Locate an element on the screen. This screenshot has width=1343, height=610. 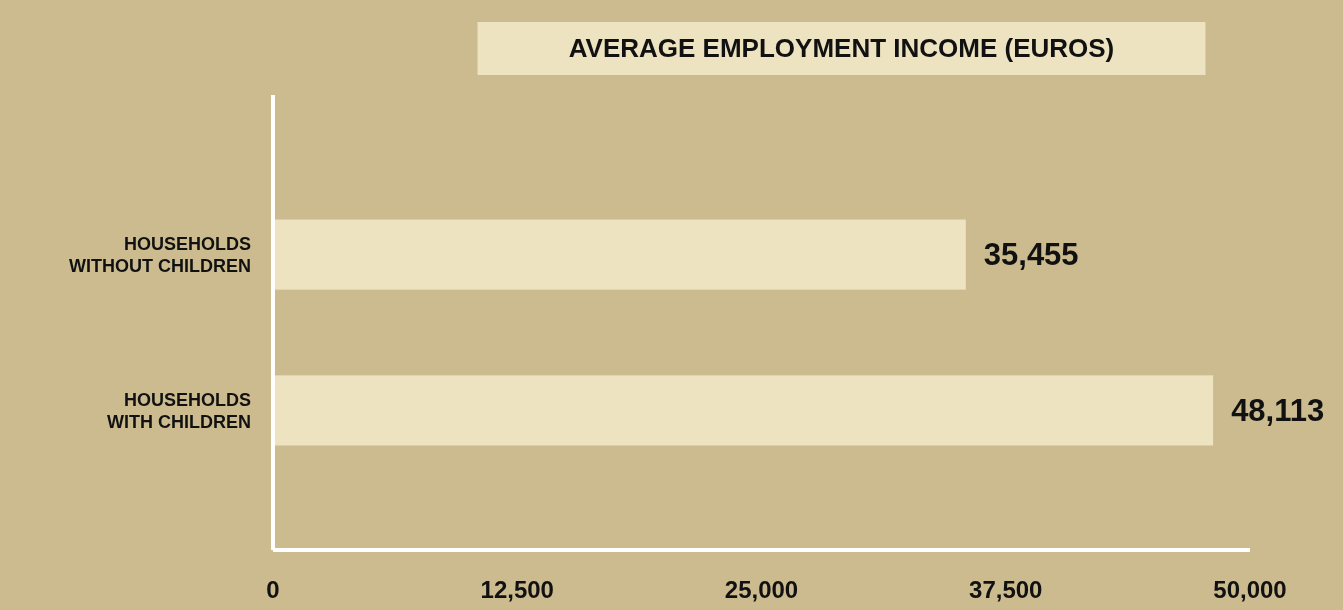
chart-title: AVERAGE EMPLOYMENT INCOME (EUROS) is located at coordinates (841, 48).